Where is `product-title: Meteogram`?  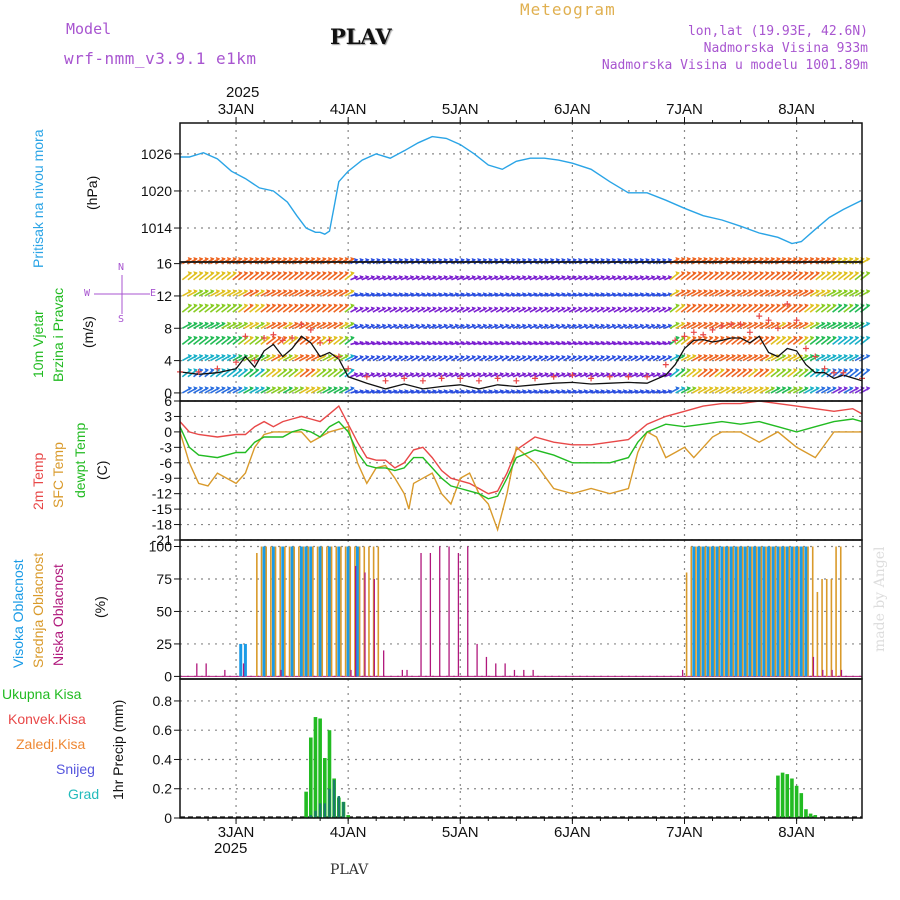
product-title: Meteogram is located at coordinates (568, 9).